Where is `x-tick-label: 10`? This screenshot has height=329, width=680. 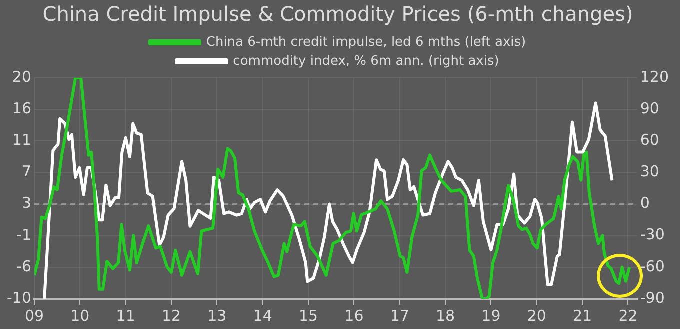
x-tick-label: 10 is located at coordinates (80, 315).